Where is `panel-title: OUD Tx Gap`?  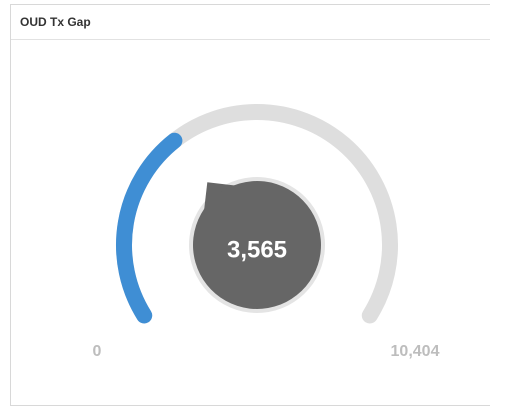 panel-title: OUD Tx Gap is located at coordinates (250, 22).